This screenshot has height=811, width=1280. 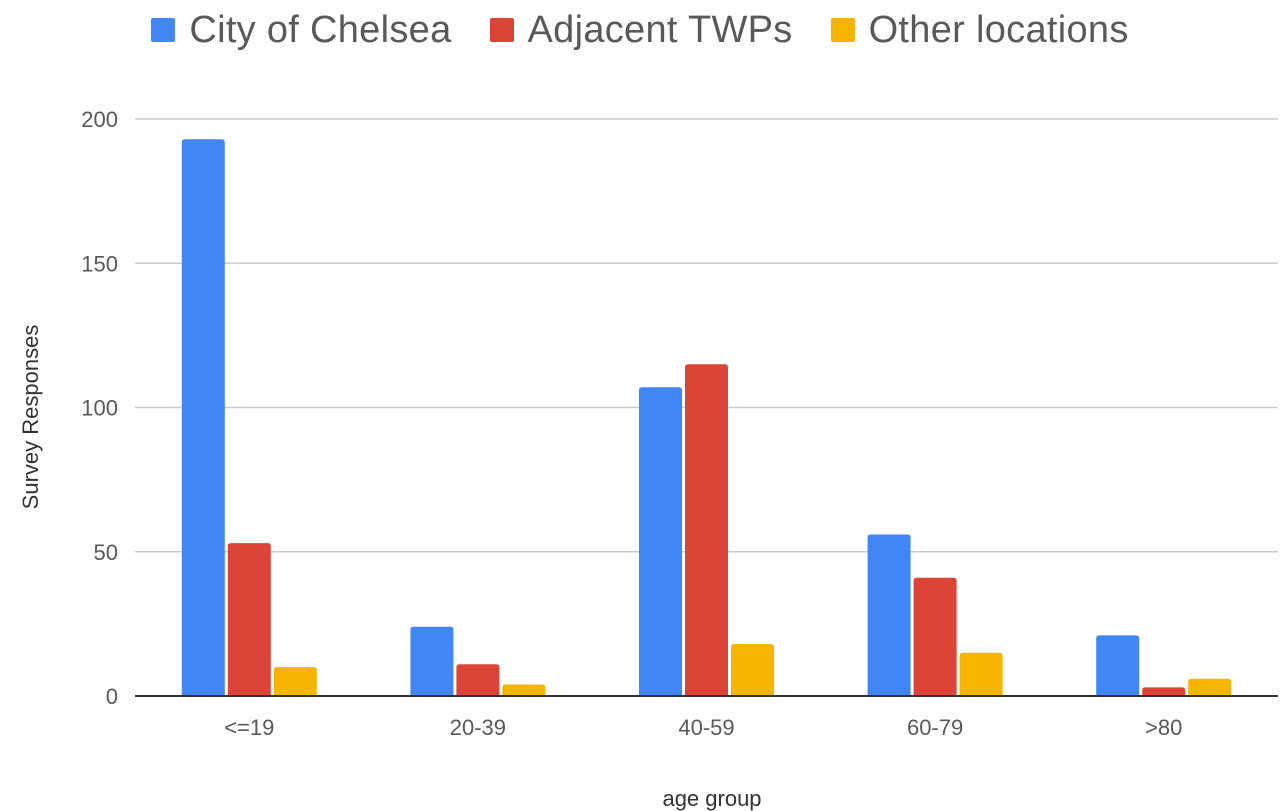 What do you see at coordinates (99, 119) in the screenshot?
I see `y-tick-label: 200` at bounding box center [99, 119].